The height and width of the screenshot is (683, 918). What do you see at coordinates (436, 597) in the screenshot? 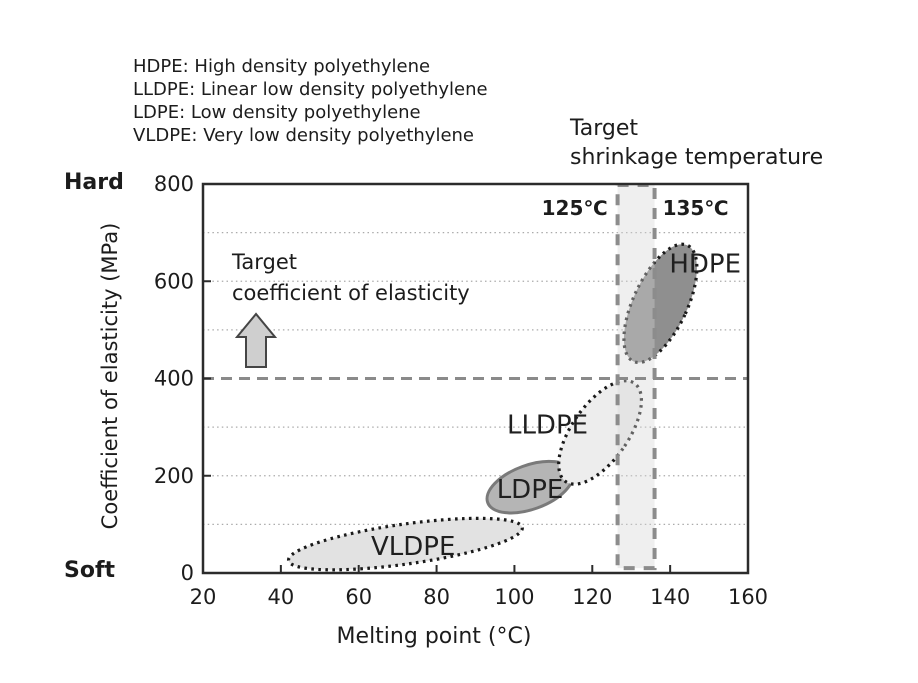
I see `x-tick-label-80: 80` at bounding box center [436, 597].